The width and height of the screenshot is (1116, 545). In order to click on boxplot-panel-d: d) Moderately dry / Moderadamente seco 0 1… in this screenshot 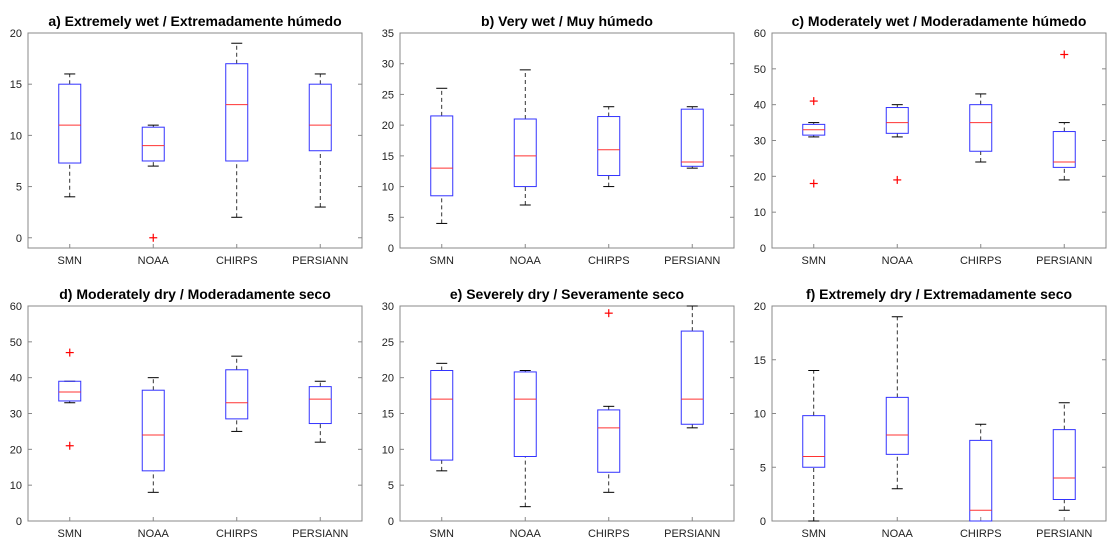, I will do `click(186, 413)`.